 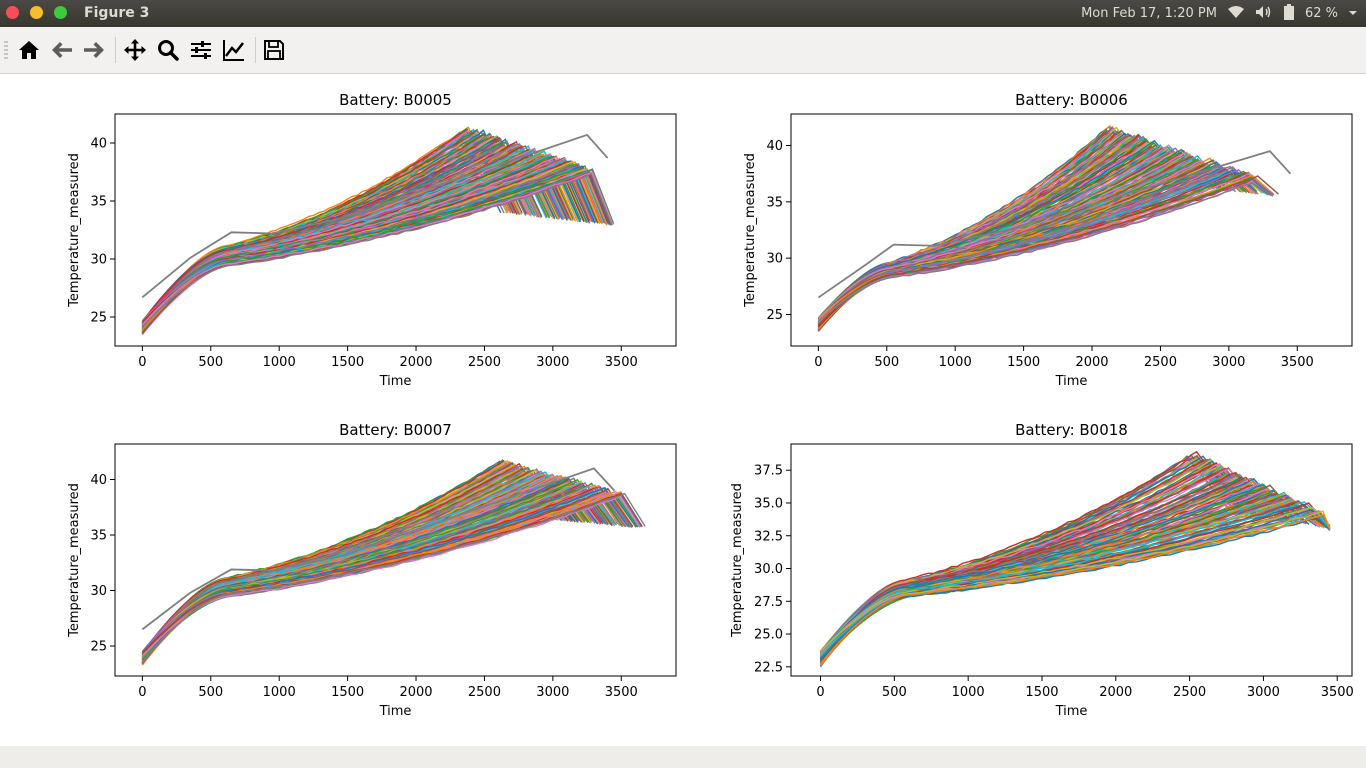 I want to click on pan-button, so click(x=135, y=50).